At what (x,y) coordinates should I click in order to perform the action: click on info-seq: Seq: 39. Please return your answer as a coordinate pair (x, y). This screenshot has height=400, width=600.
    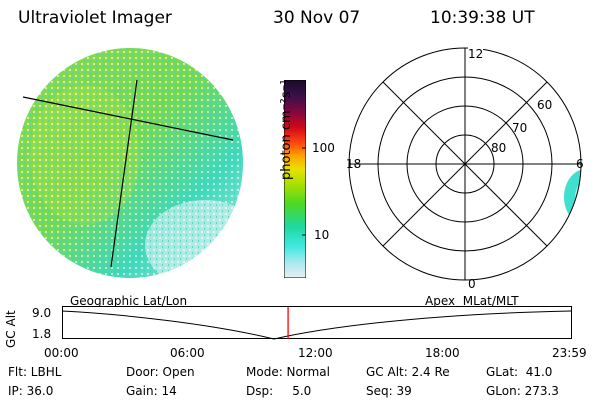
    Looking at the image, I should click on (389, 391).